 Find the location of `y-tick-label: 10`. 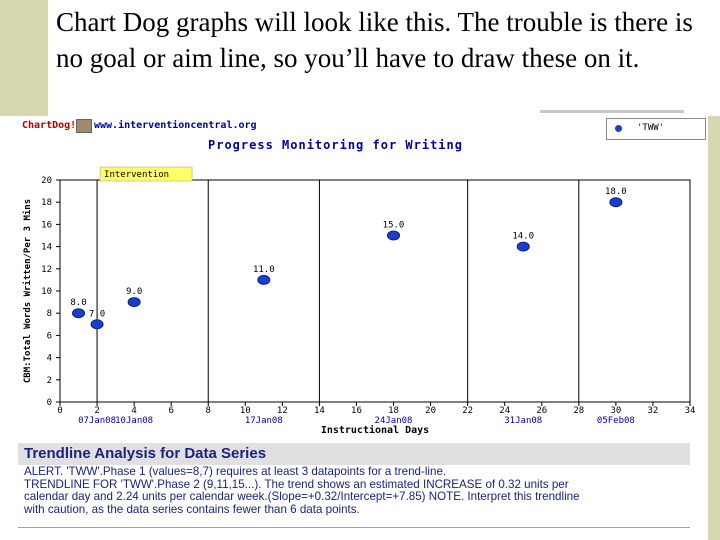

y-tick-label: 10 is located at coordinates (46, 292).